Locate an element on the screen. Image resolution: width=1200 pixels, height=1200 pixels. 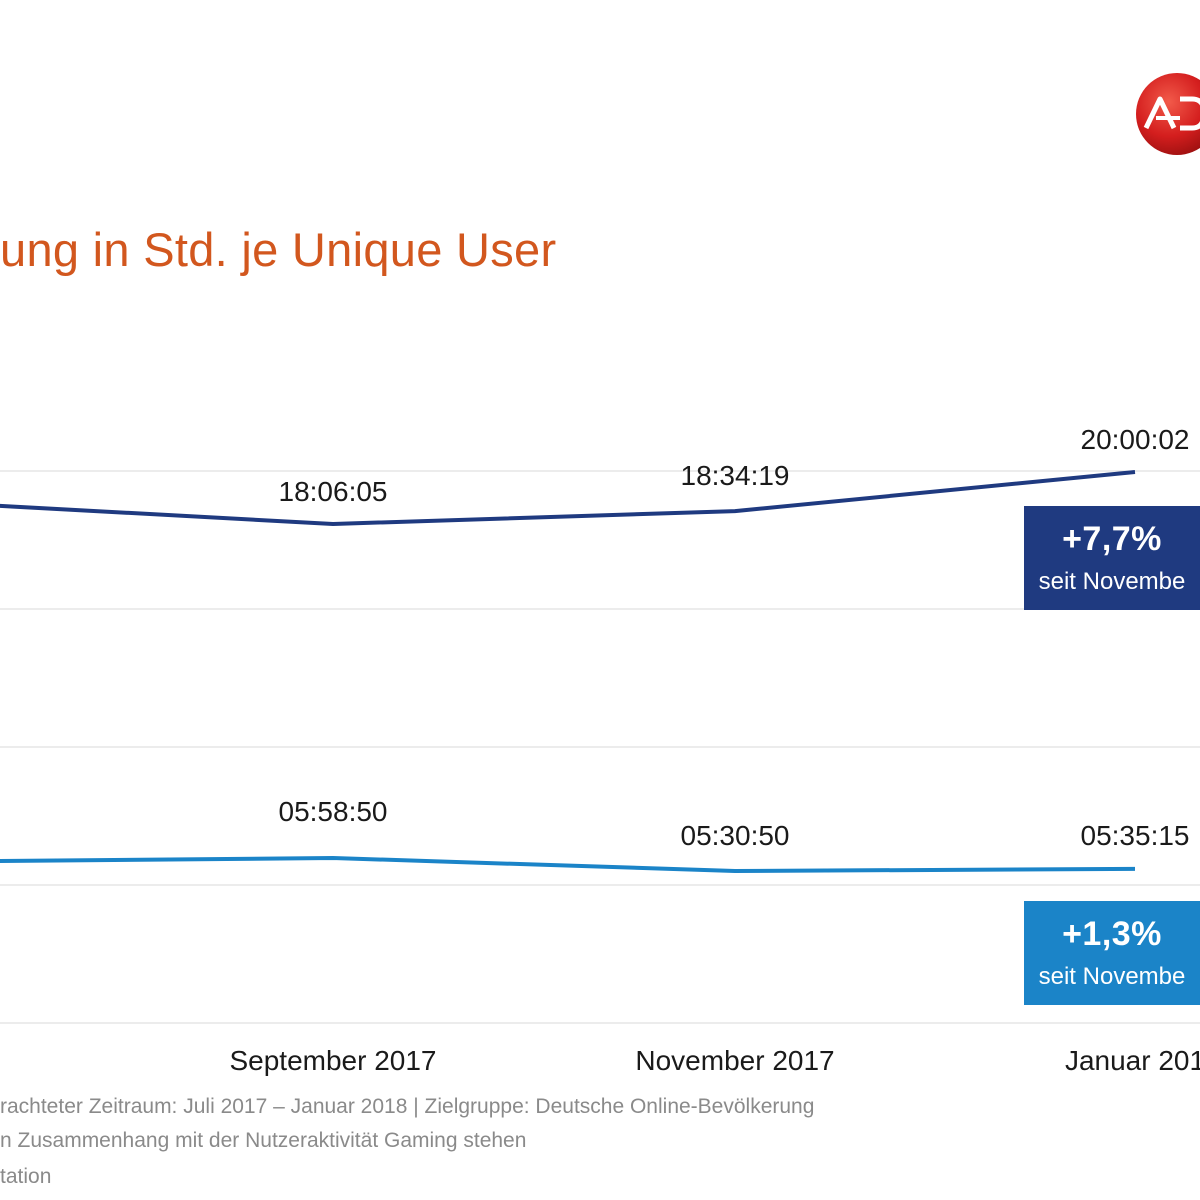
adot-logo-icon is located at coordinates (1167, 114).